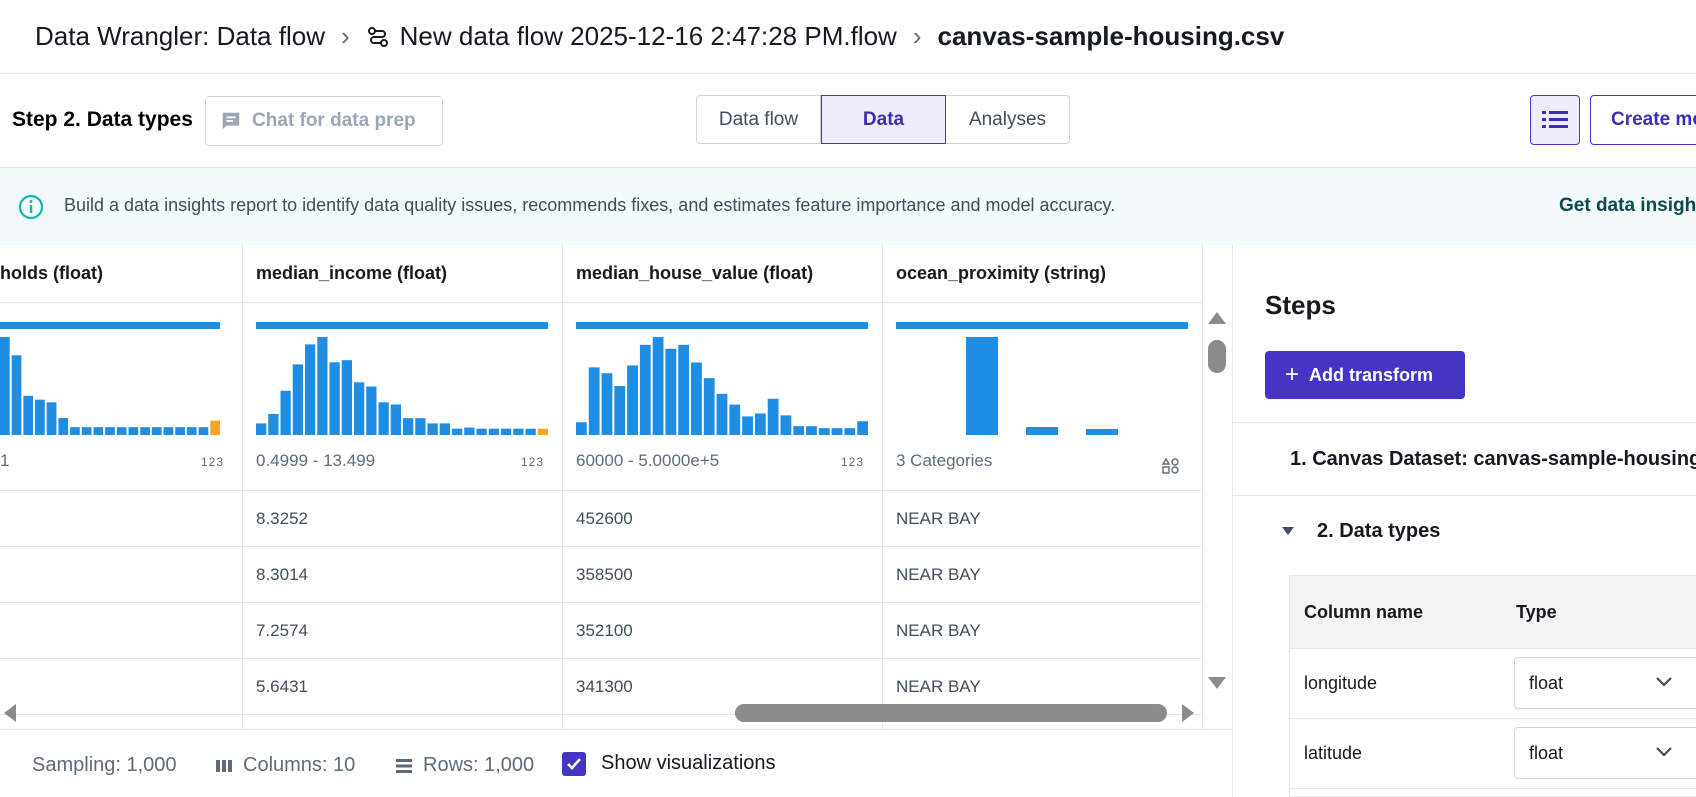 This screenshot has height=797, width=1696. I want to click on column-header: ocean_proximity (string), so click(1042, 274).